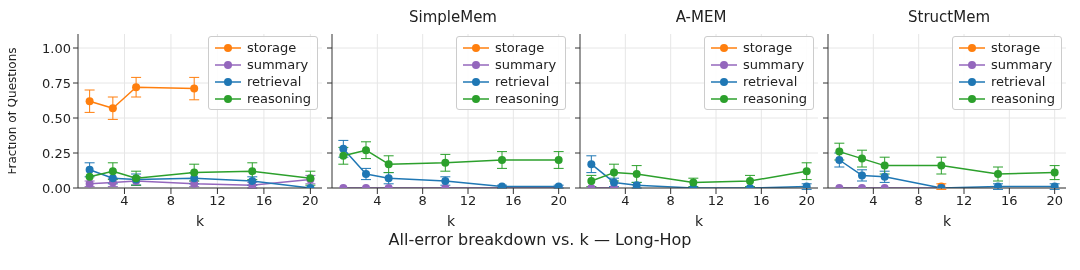 This screenshot has width=1080, height=270. I want to click on y-tick-label: 0.50, so click(56, 118).